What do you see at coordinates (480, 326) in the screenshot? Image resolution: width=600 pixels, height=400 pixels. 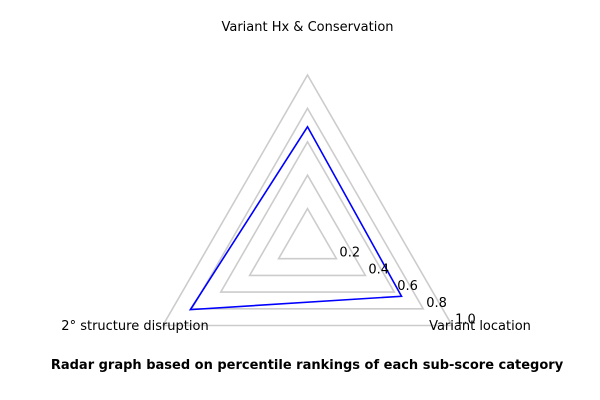 I see `axis-label-right: Variant location` at bounding box center [480, 326].